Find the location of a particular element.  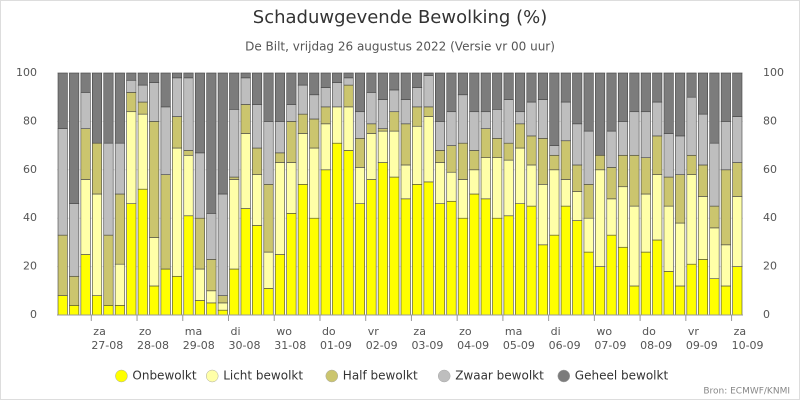

x-tick-date: 03-09 is located at coordinates (427, 345).